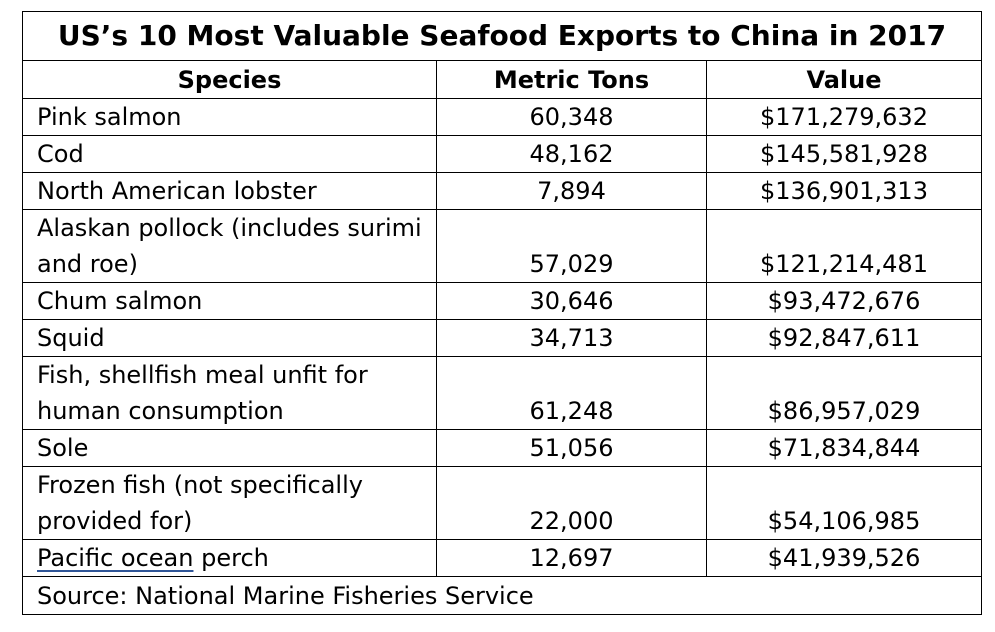  What do you see at coordinates (229, 338) in the screenshot?
I see `species-cell: Squid` at bounding box center [229, 338].